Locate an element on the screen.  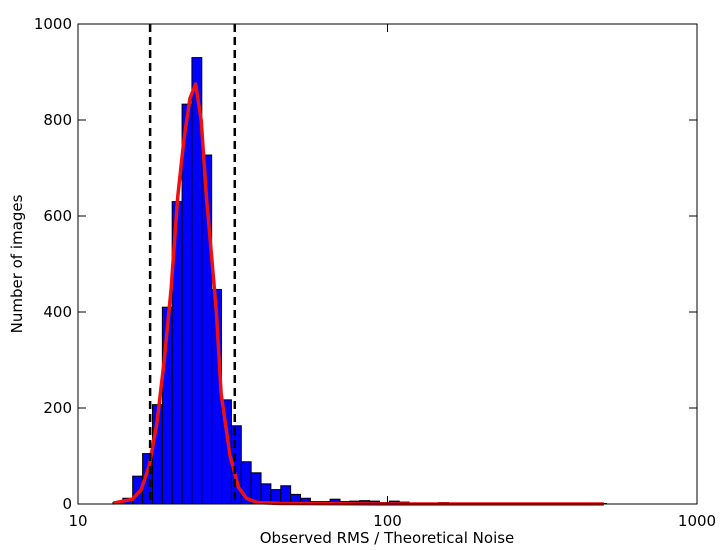
y-tick-label: 0 is located at coordinates (67, 504).